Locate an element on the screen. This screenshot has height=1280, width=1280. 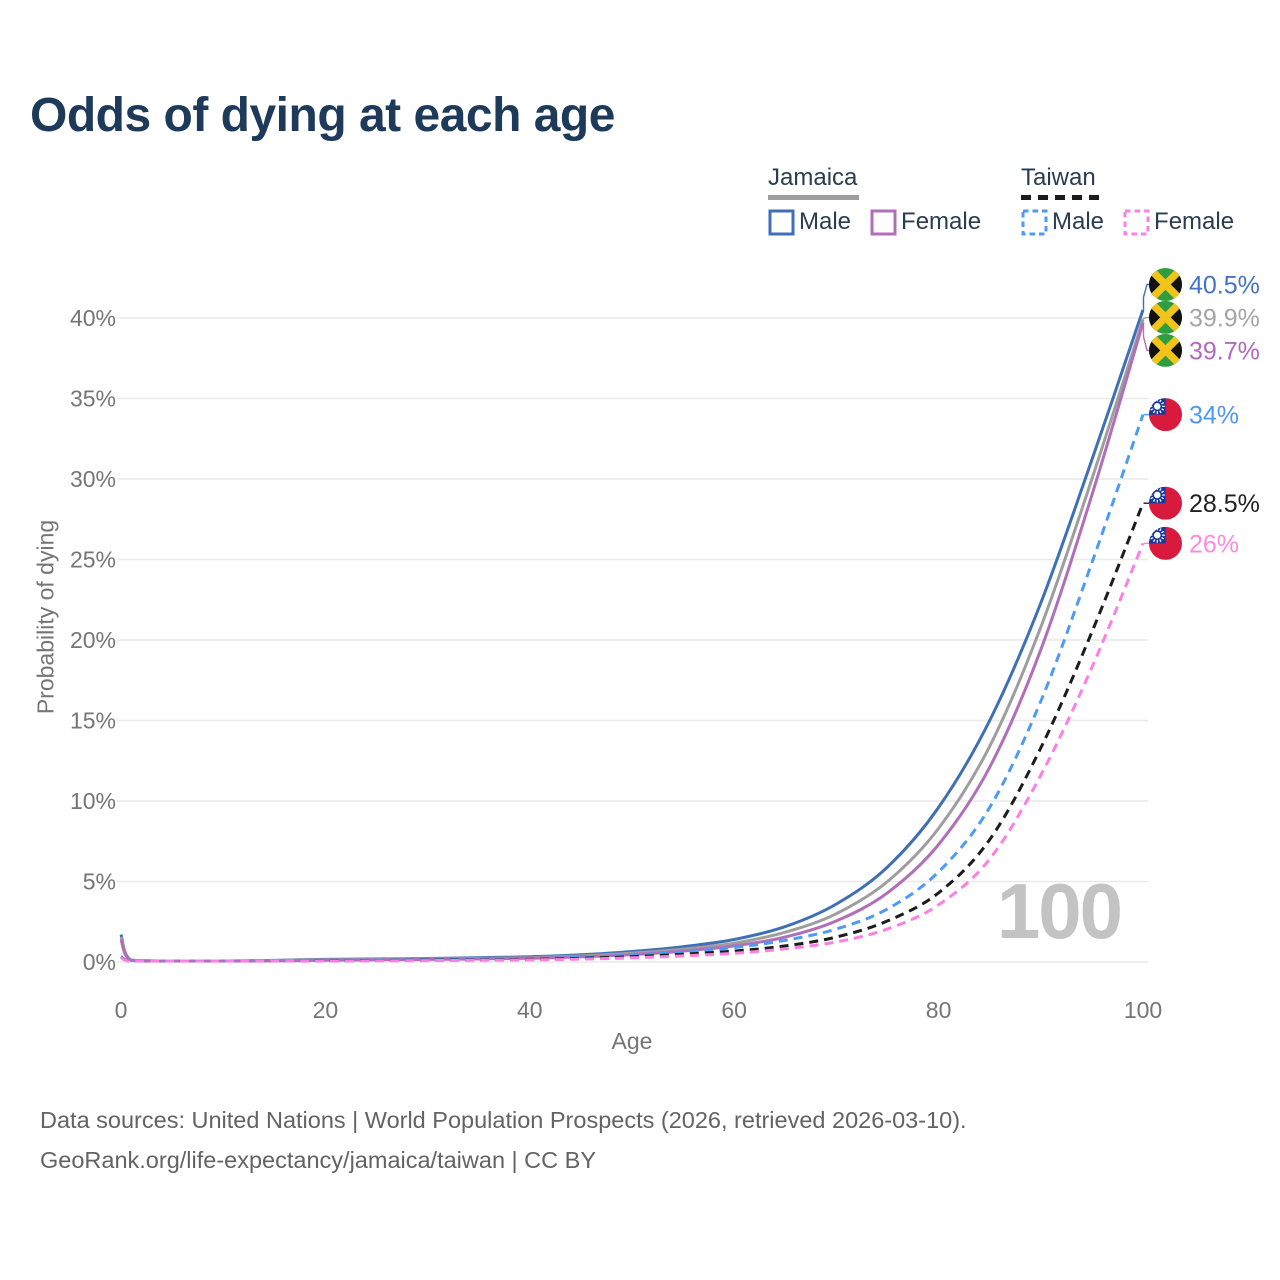
legend-item-jamaica-female: Female is located at coordinates (925, 222).